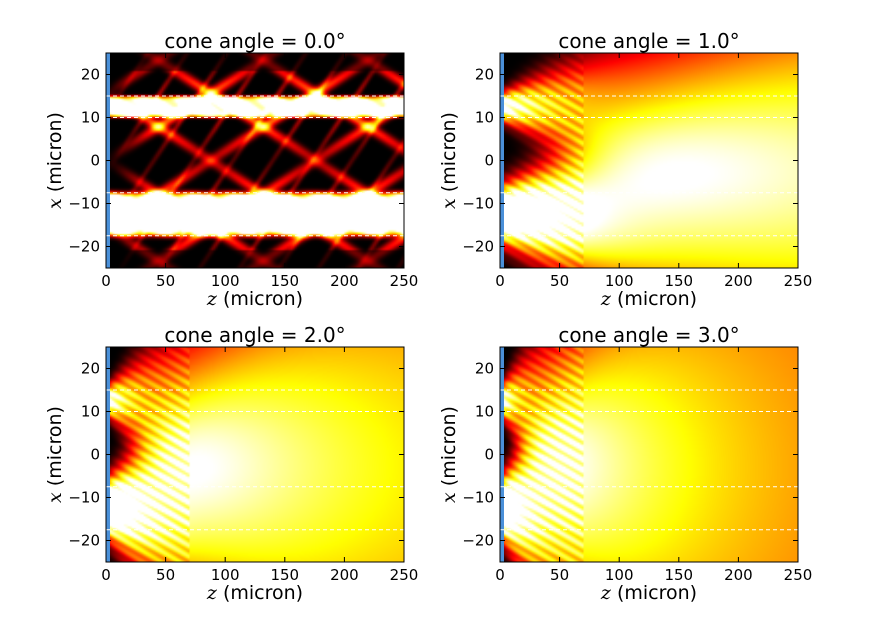  I want to click on chart-title: cone angle = 0.0°, so click(254, 41).